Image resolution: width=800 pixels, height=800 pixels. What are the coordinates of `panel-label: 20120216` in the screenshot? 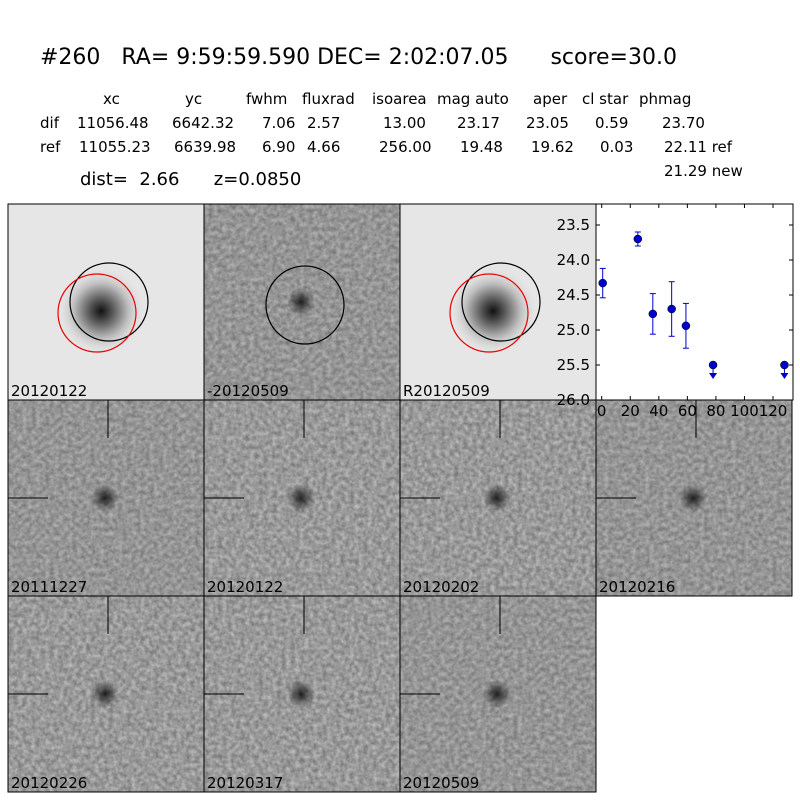 It's located at (637, 587).